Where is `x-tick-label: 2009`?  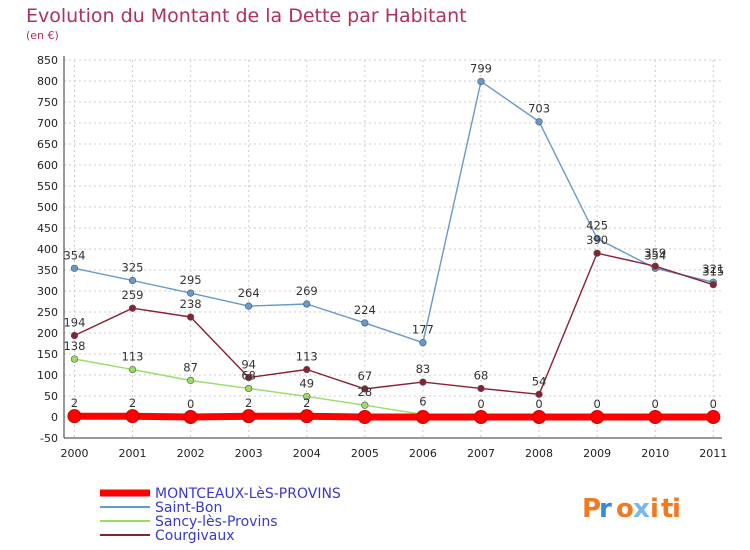
x-tick-label: 2009 is located at coordinates (597, 453).